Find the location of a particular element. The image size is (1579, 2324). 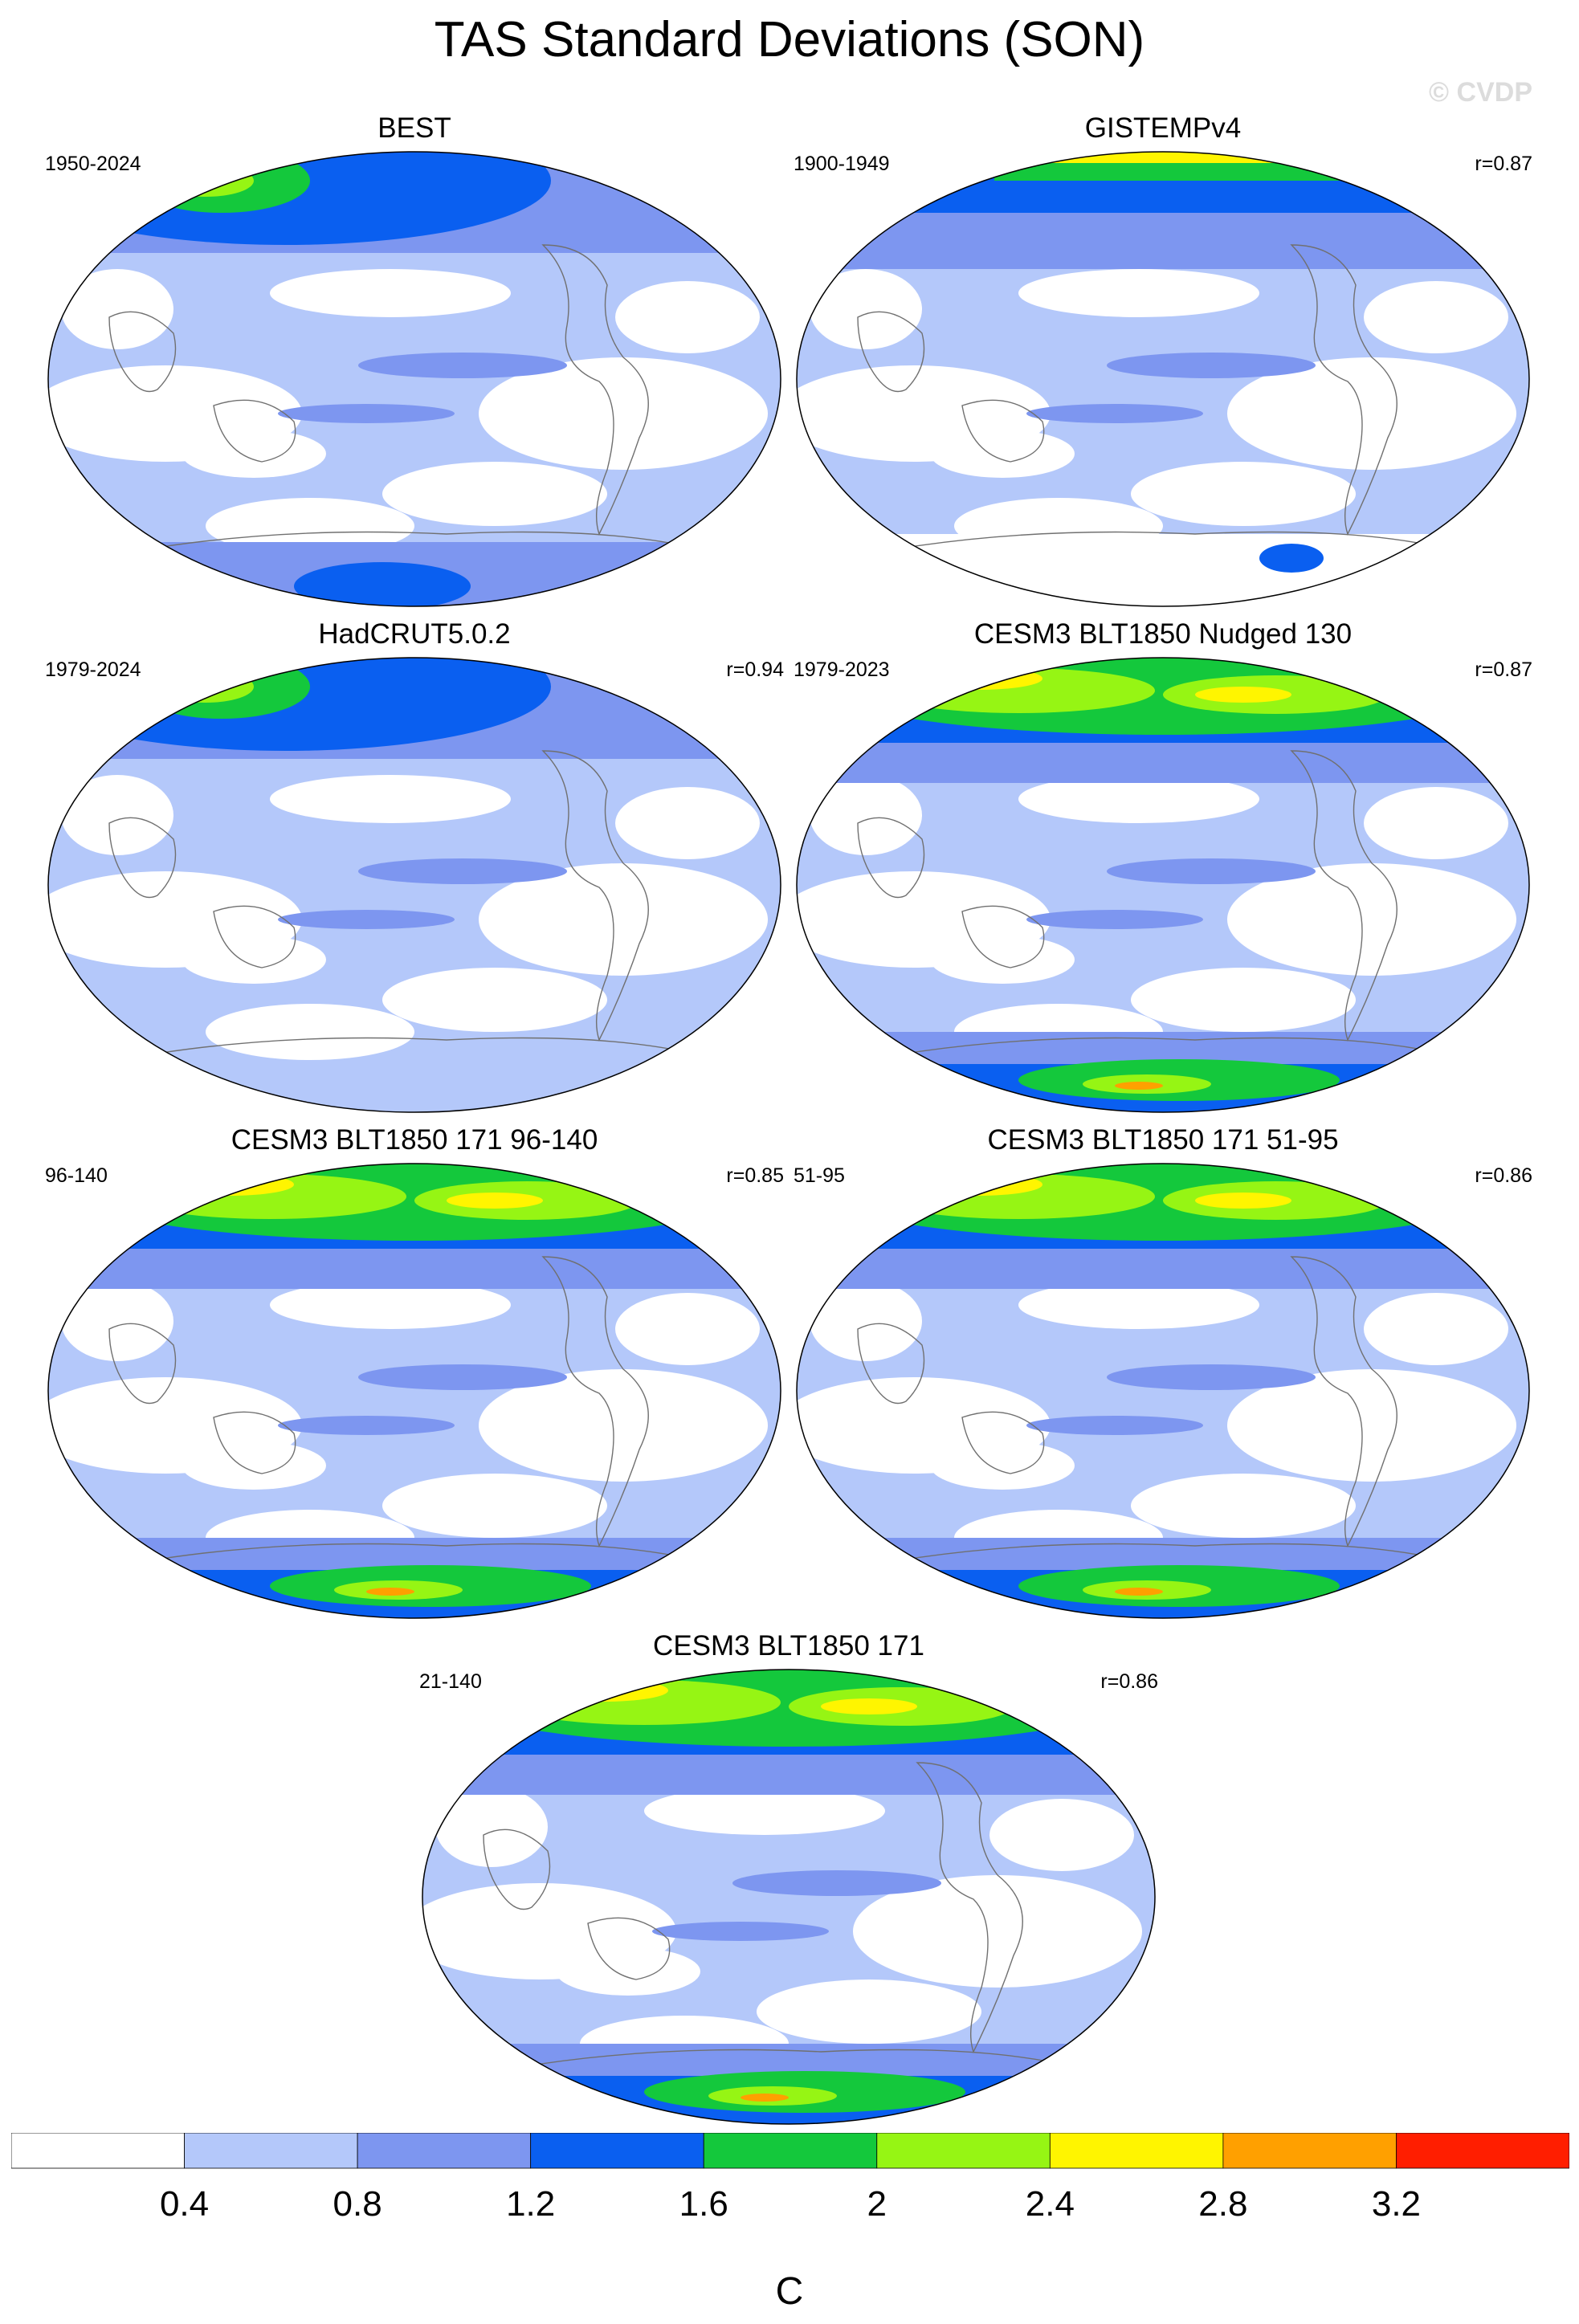

colorbar is located at coordinates (790, 2151).